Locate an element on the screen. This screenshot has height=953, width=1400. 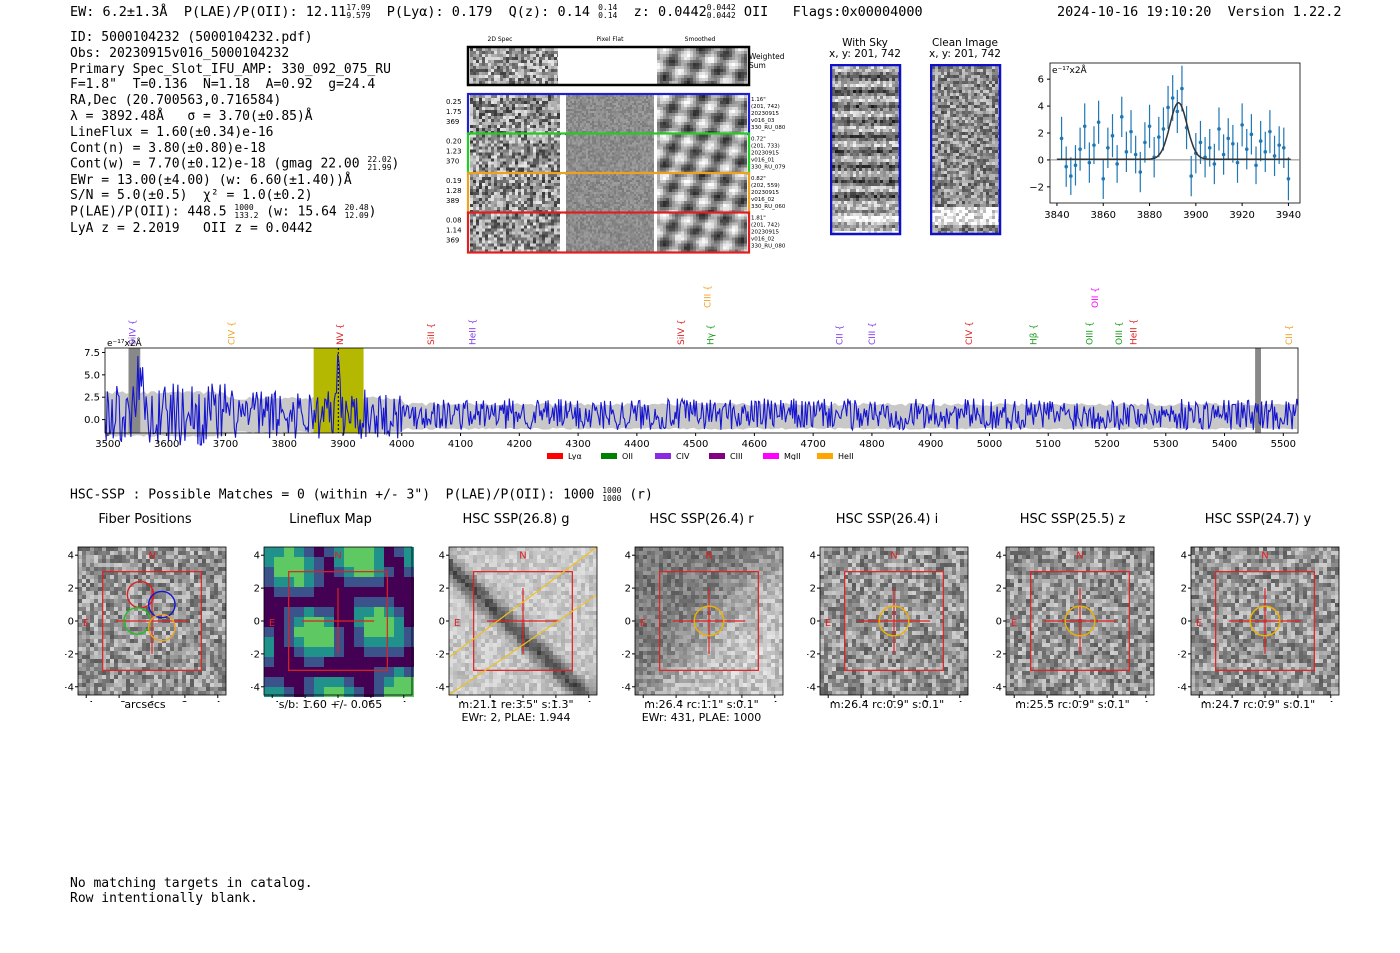
fit-ytick: 6 is located at coordinates (1041, 80).